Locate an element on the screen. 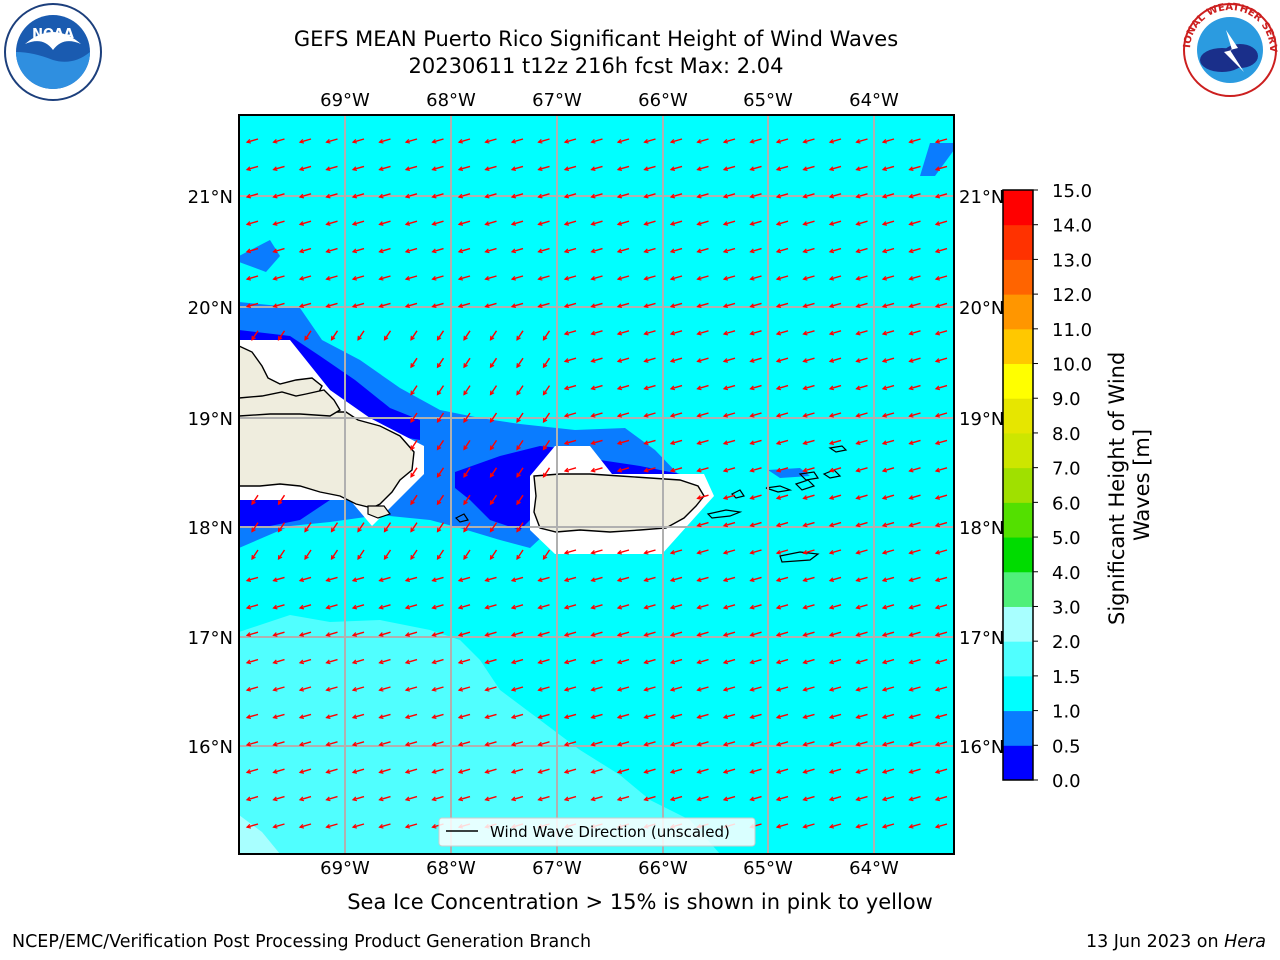 The width and height of the screenshot is (1280, 960). colorbar-segment is located at coordinates (1018, 520).